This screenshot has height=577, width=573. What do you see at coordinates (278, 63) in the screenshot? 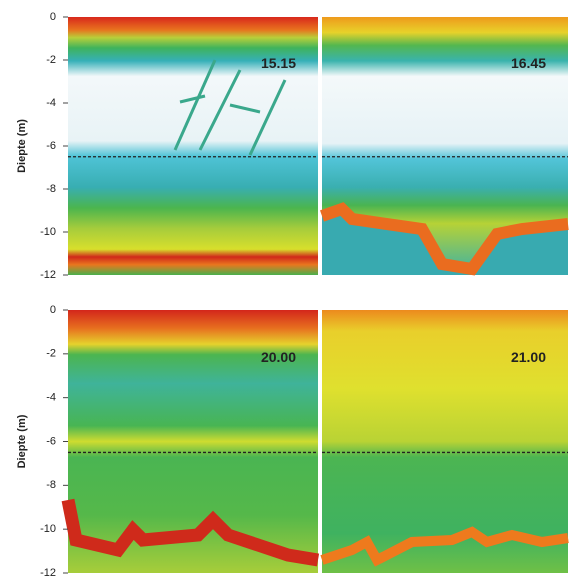
I see `panel-title: 15.15` at bounding box center [278, 63].